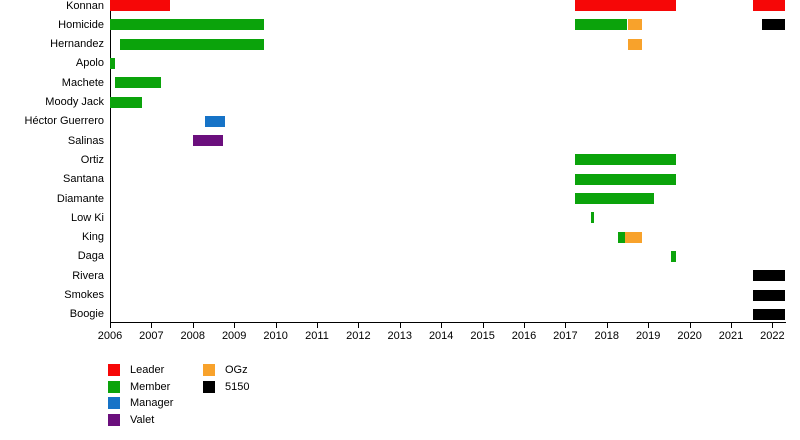  Describe the element at coordinates (482, 336) in the screenshot. I see `x-tick-label: 2015` at that location.